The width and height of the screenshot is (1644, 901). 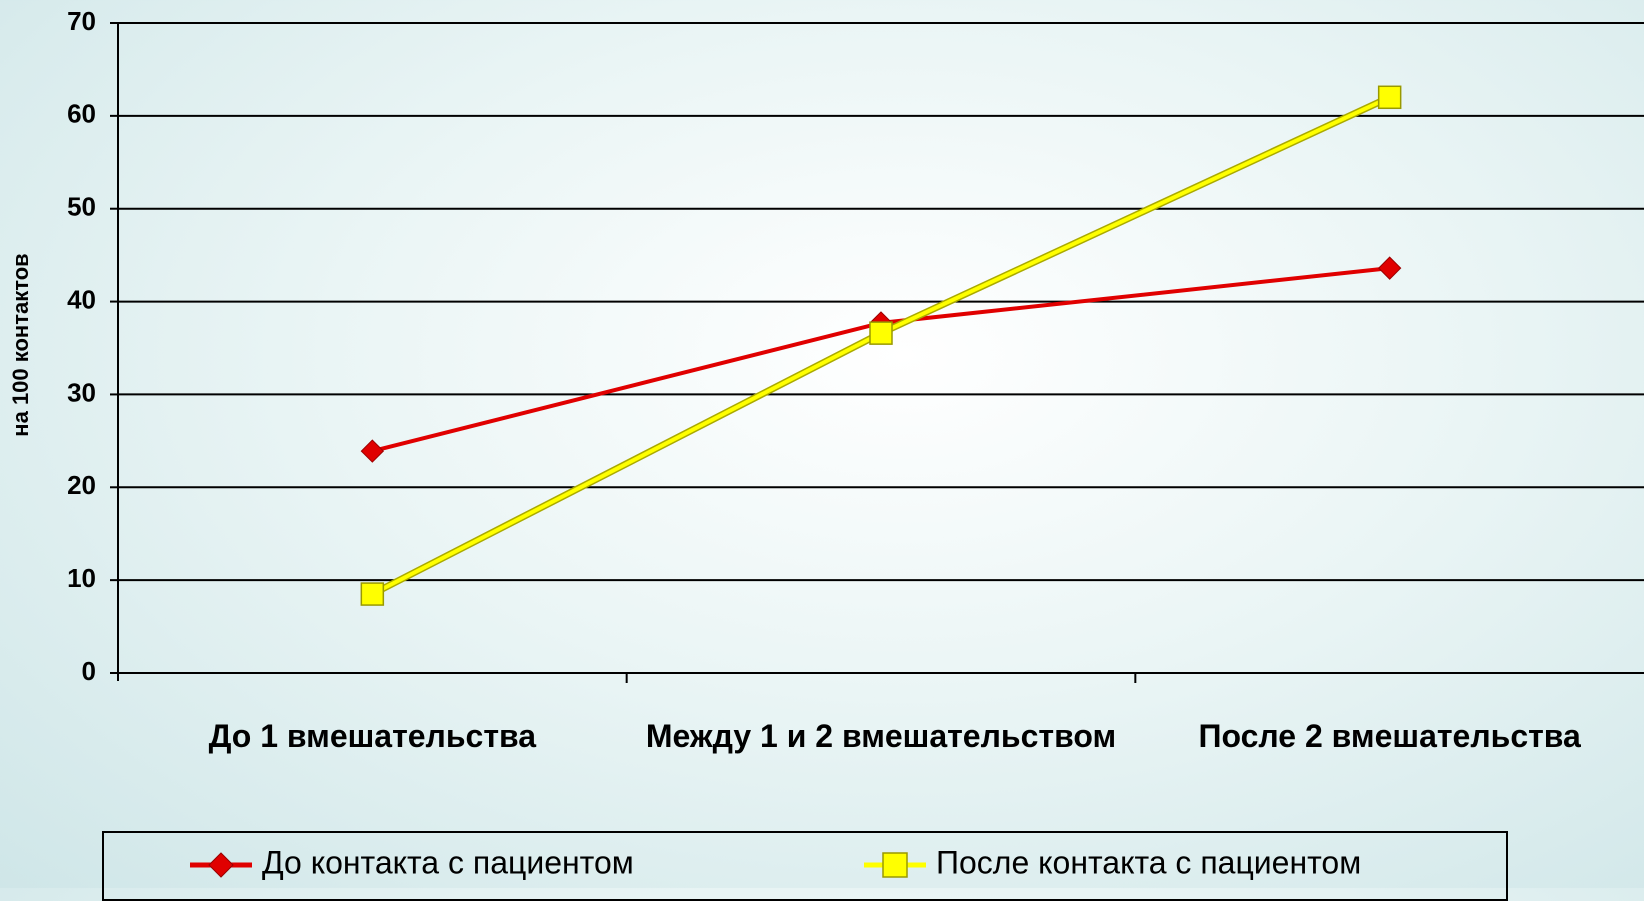 What do you see at coordinates (81, 114) in the screenshot?
I see `y-tick-label: 60` at bounding box center [81, 114].